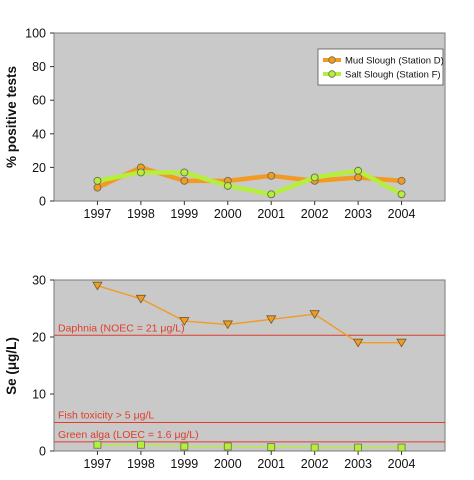 The height and width of the screenshot is (480, 474). Describe the element at coordinates (39, 395) in the screenshot. I see `chart2-y-tick-label: 10` at that location.